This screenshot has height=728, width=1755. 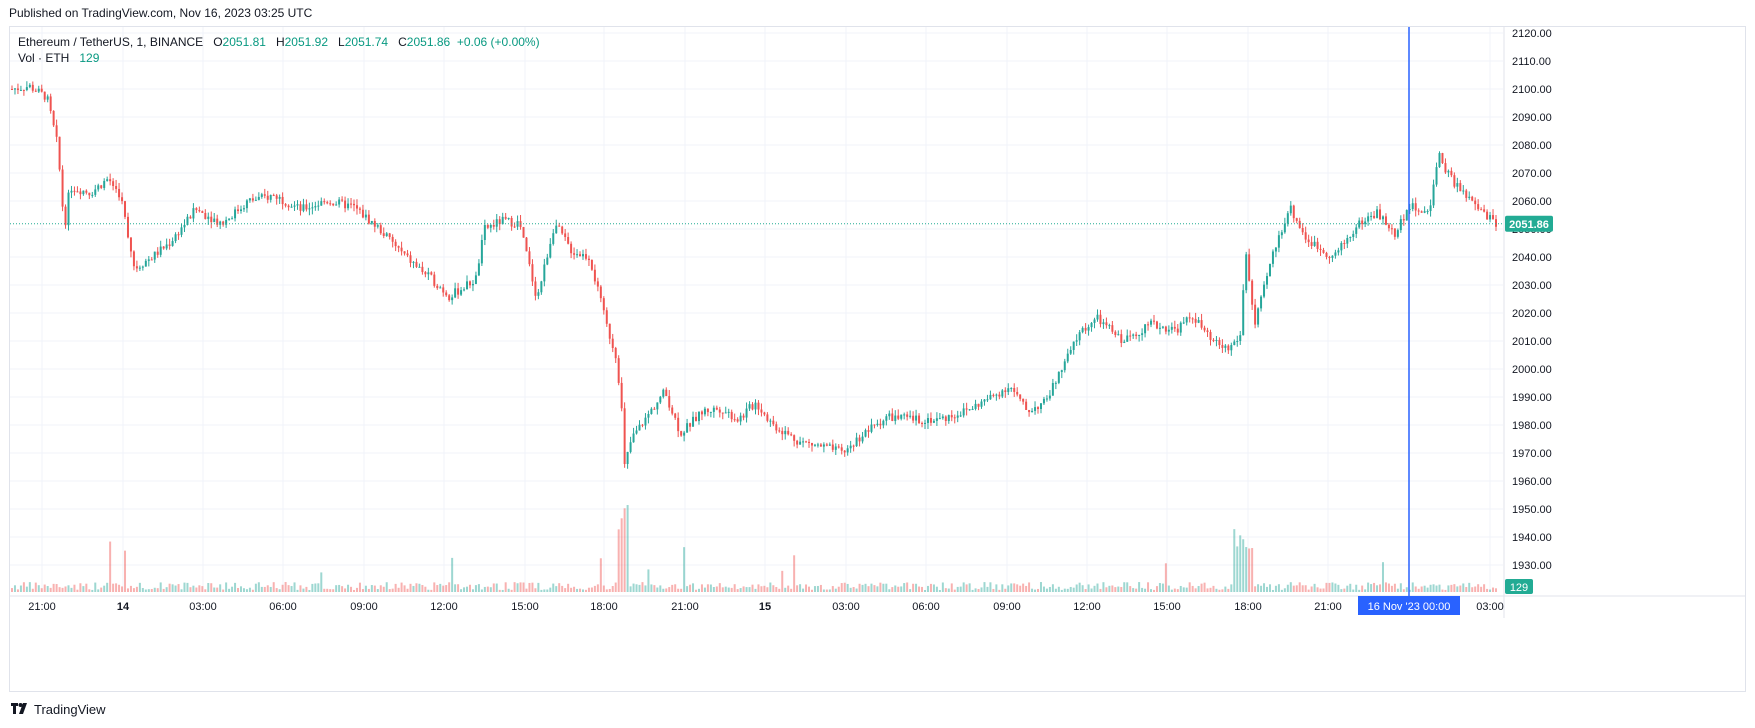 I want to click on volume-value: 129, so click(x=89, y=58).